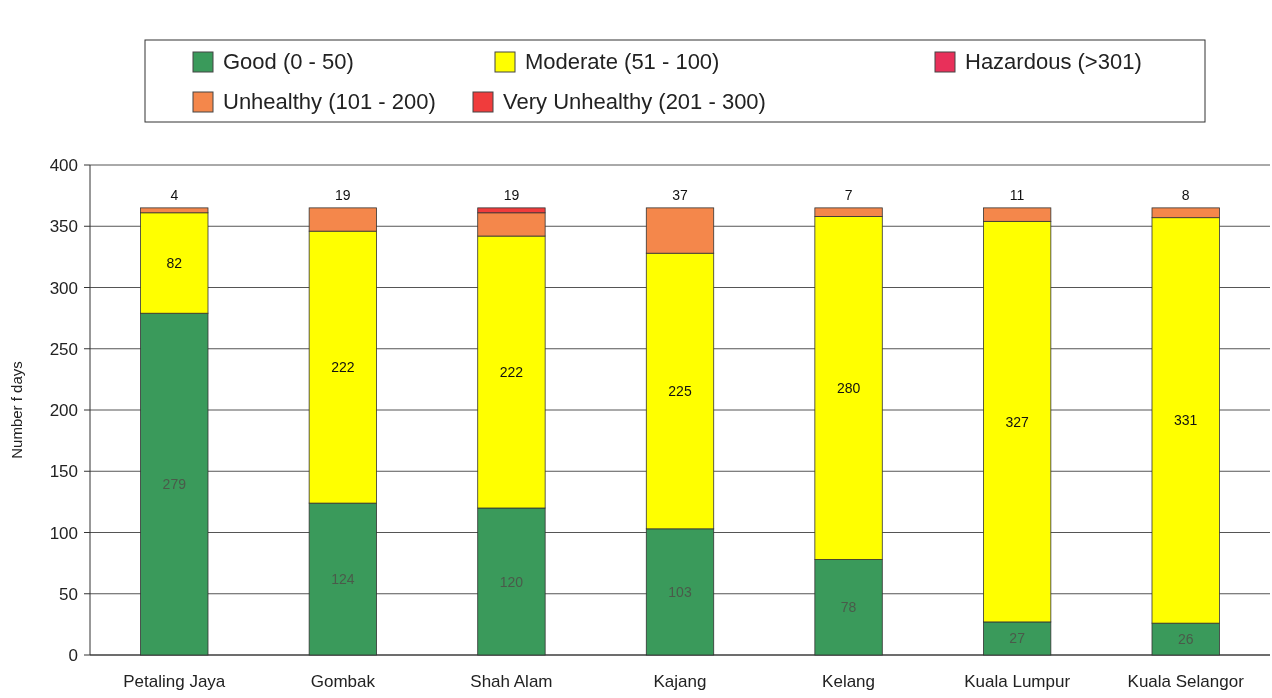 This screenshot has height=698, width=1272. What do you see at coordinates (63, 227) in the screenshot?
I see `y-tick-label: 350` at bounding box center [63, 227].